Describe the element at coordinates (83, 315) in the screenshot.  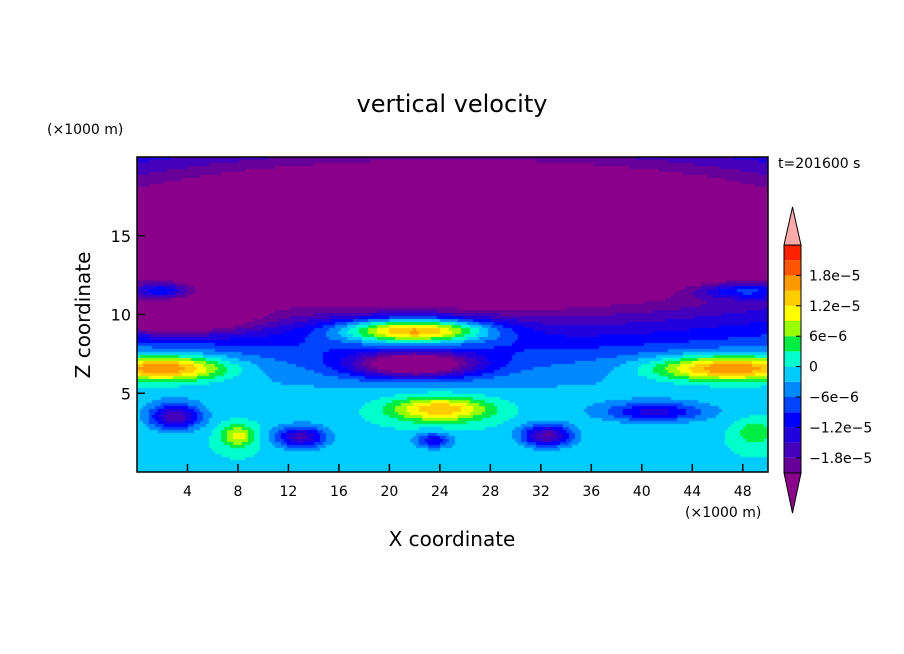
I see `y-axis-label: Z coordinate` at that location.